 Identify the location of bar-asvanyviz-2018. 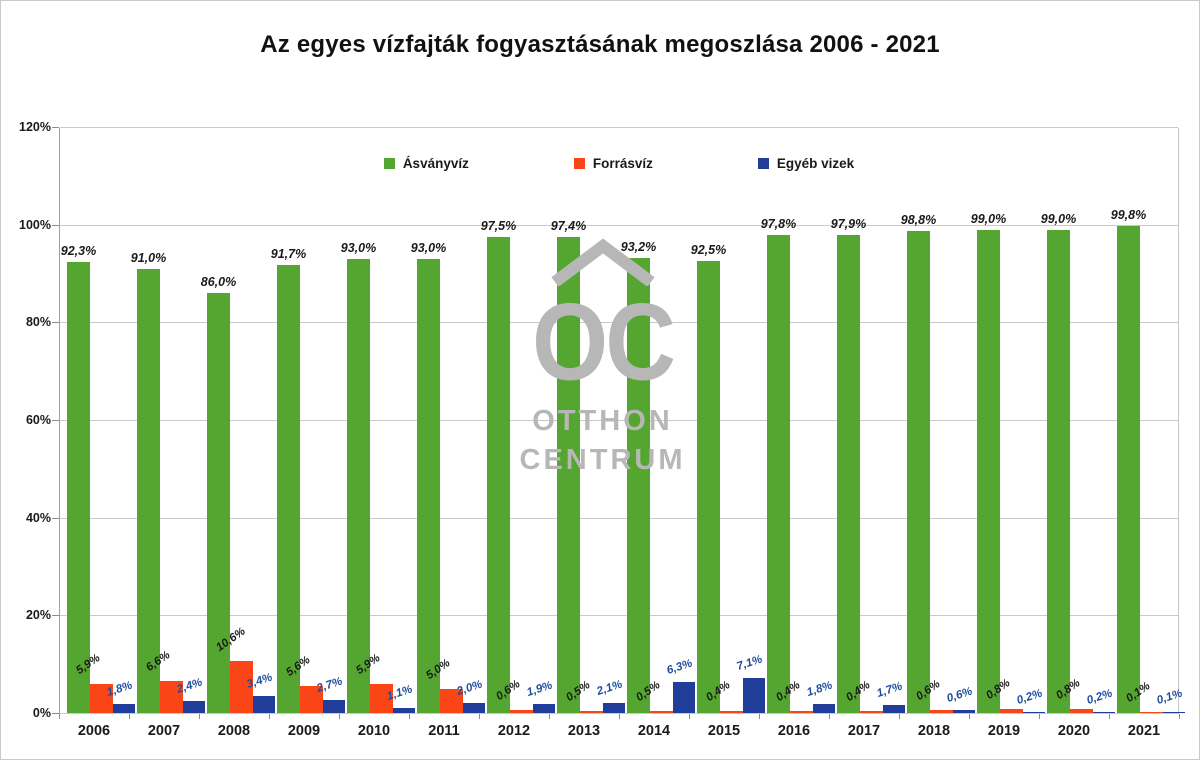
(918, 471).